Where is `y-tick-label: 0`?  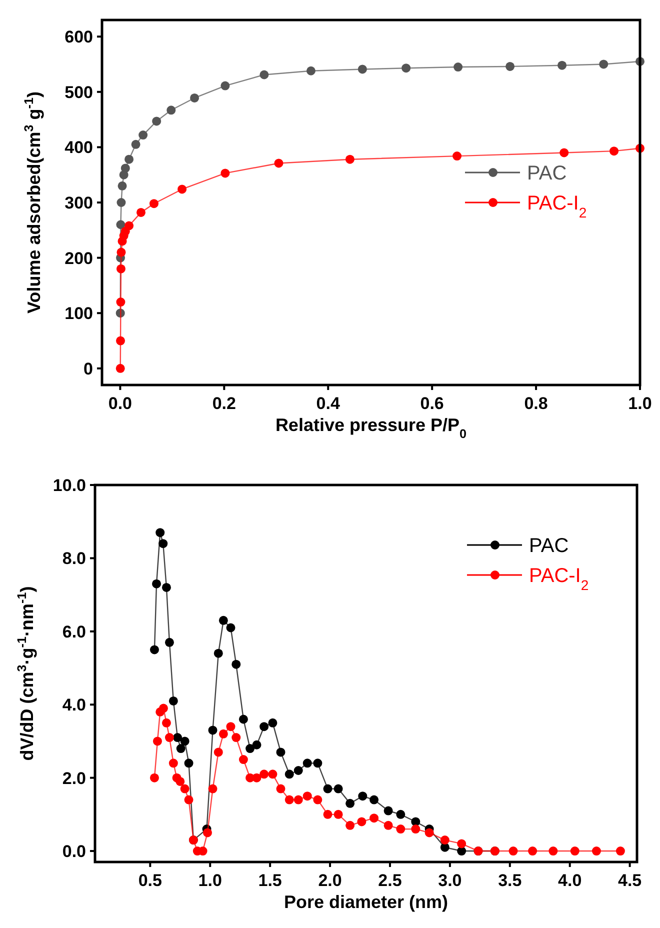 y-tick-label: 0 is located at coordinates (88, 368).